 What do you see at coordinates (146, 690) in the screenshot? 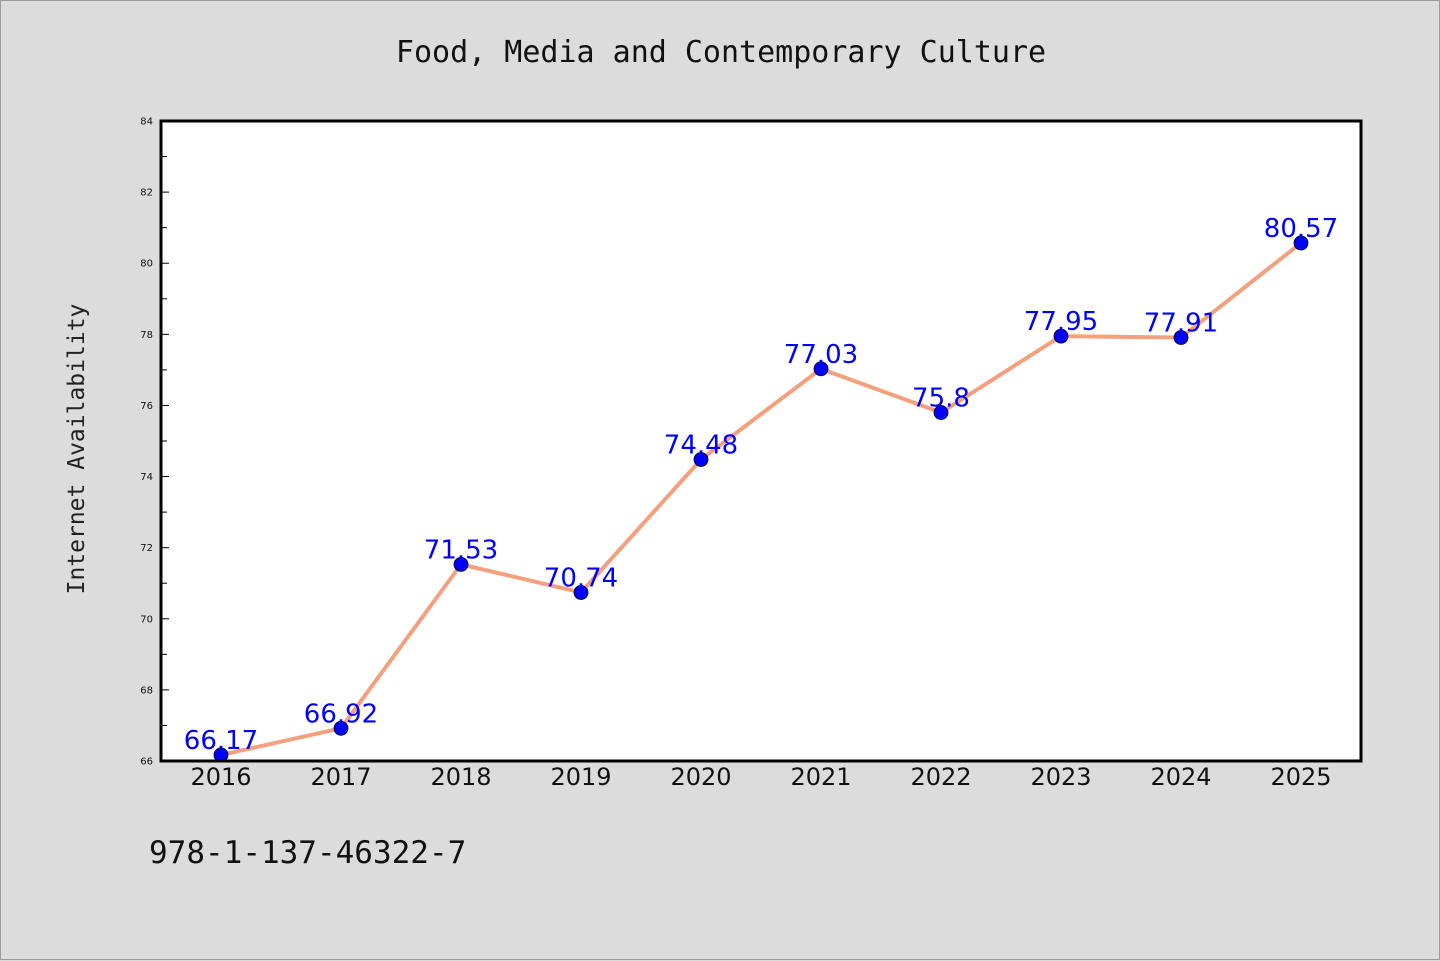
I see `y-tick-label: 68` at bounding box center [146, 690].